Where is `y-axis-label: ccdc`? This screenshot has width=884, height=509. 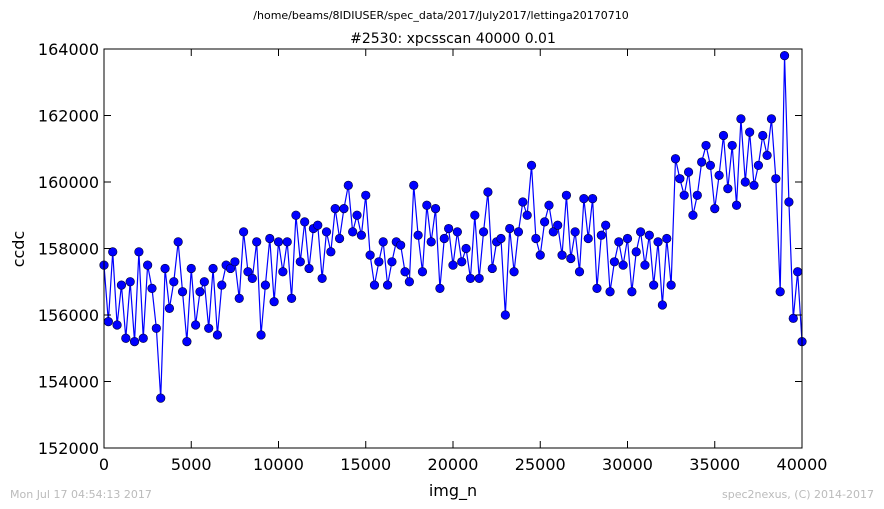 y-axis-label: ccdc is located at coordinates (18, 249).